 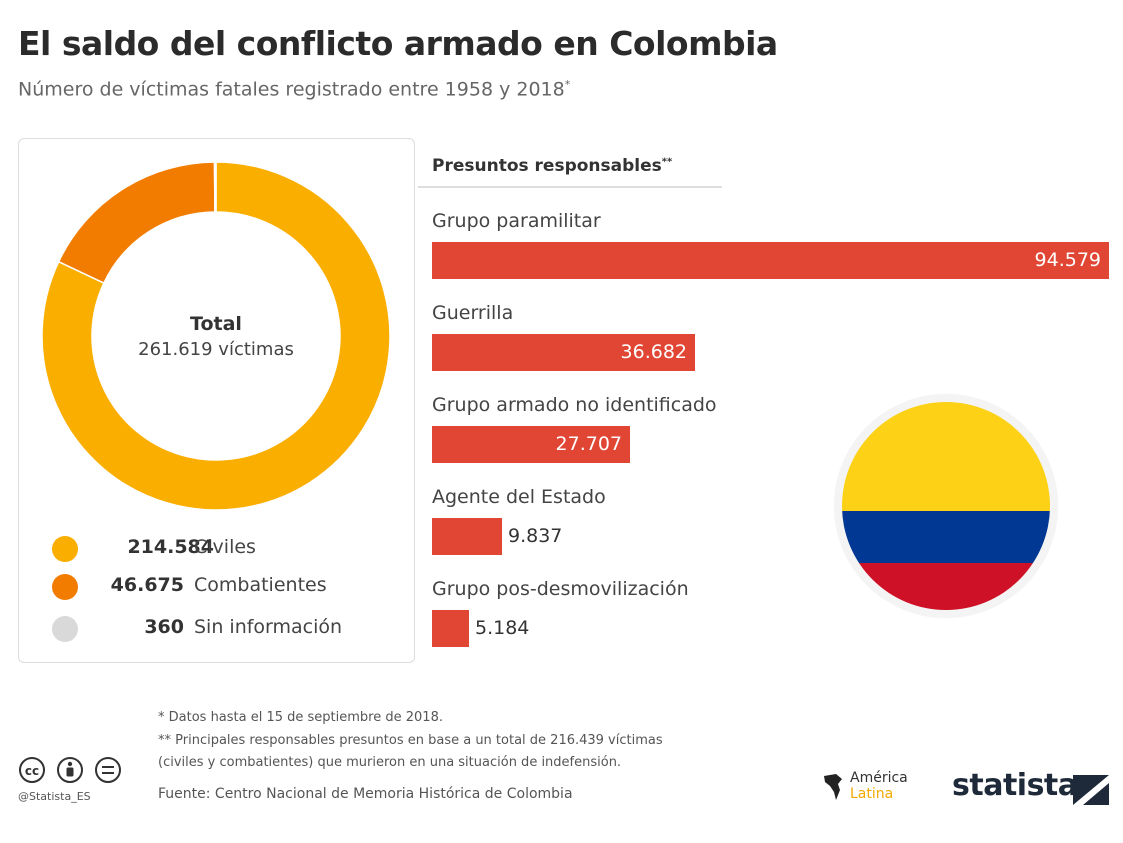 I want to click on bar-value-grupo-paramilitar: 94.579, so click(x=1067, y=260).